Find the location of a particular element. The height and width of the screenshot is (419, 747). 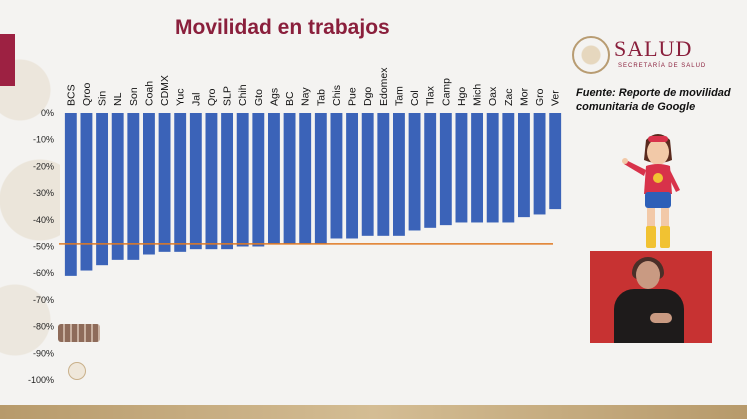

x-tick-label: Sin is located at coordinates (103, 98).